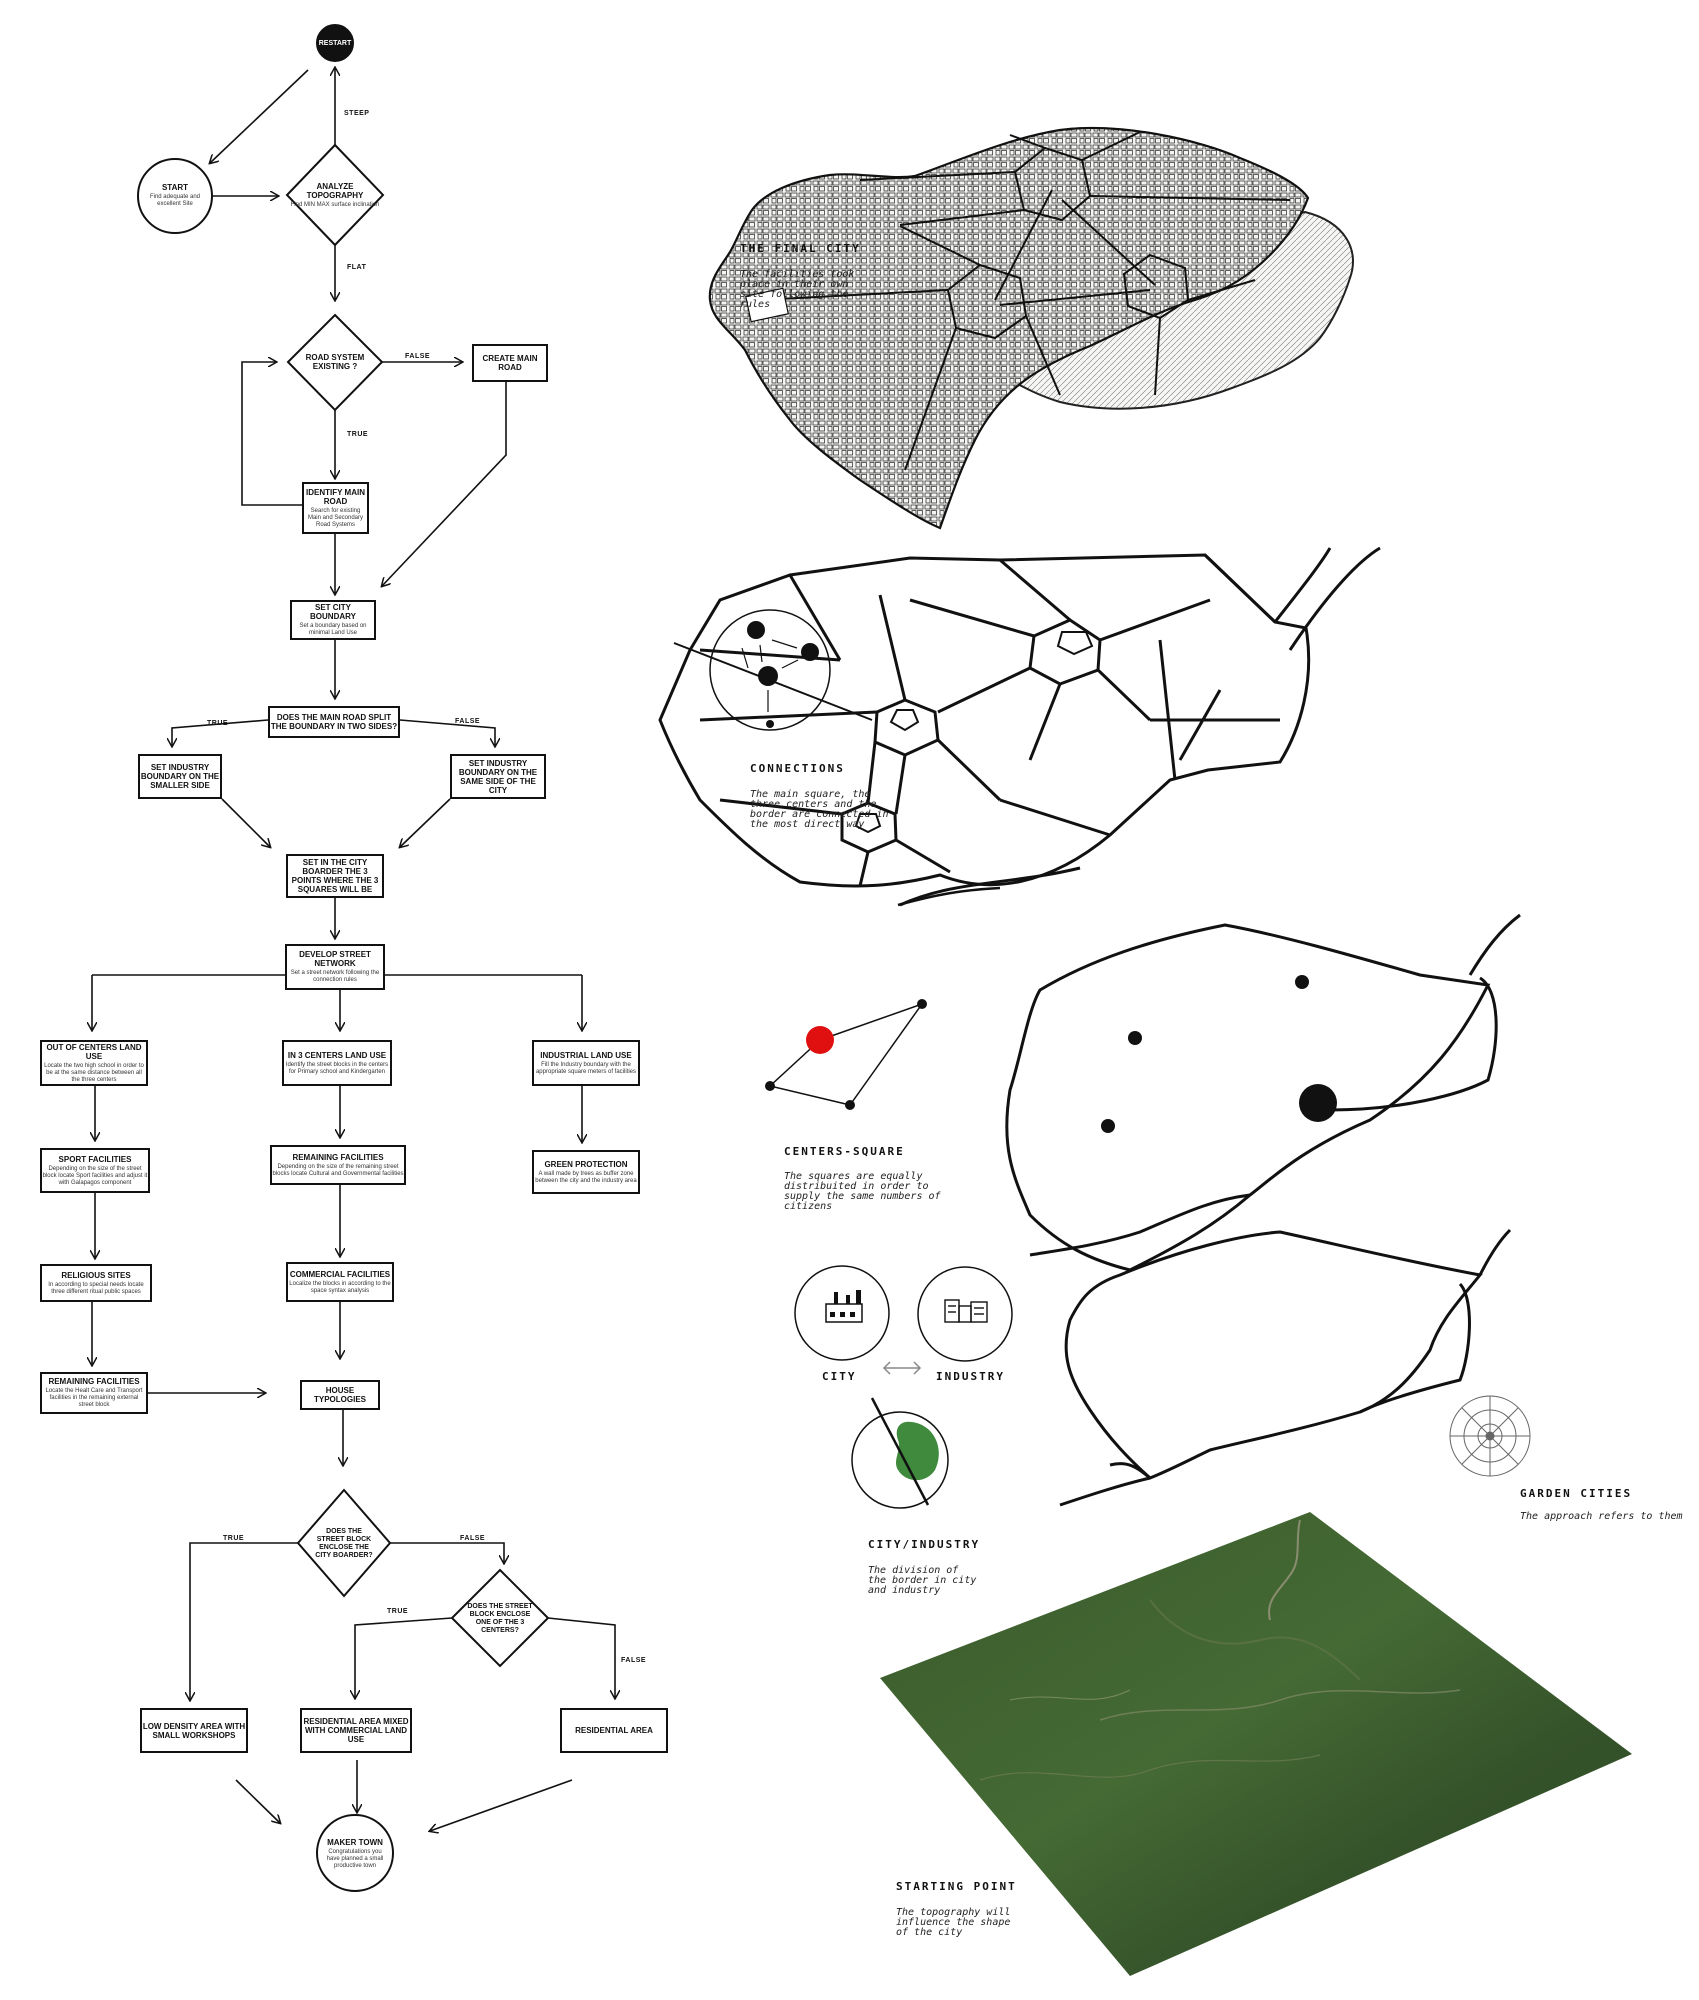 The height and width of the screenshot is (2000, 1699). I want to click on low-density-title: LOW DENSITY AREA WITH SMALL WORKSHOPS, so click(194, 1730).